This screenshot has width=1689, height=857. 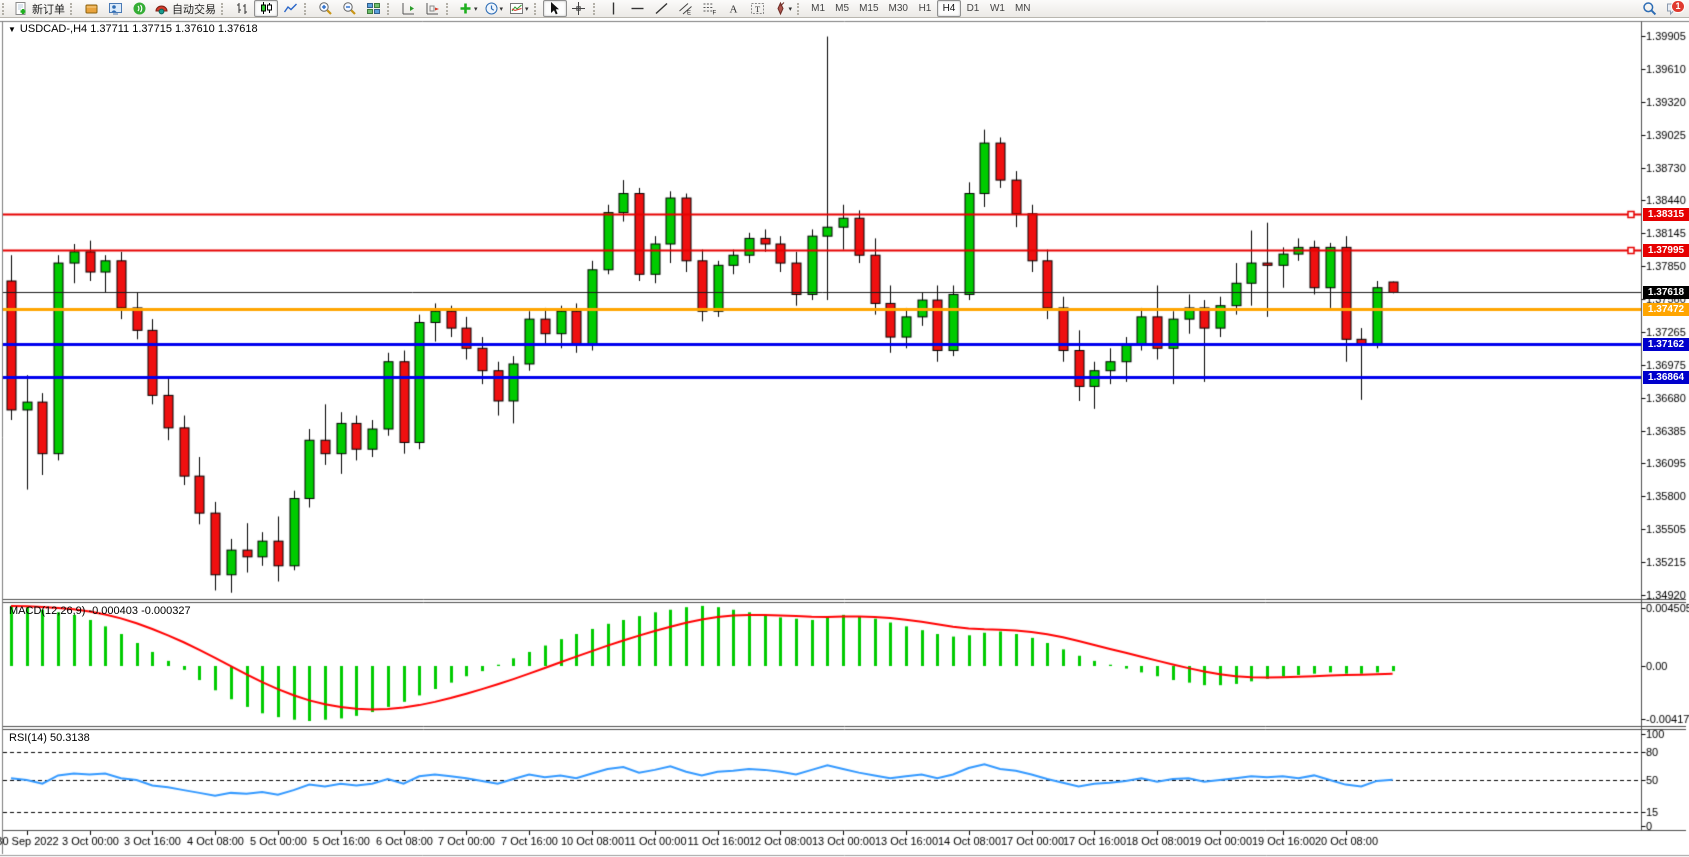 I want to click on price-level-badge: 1.37995, so click(x=1666, y=250).